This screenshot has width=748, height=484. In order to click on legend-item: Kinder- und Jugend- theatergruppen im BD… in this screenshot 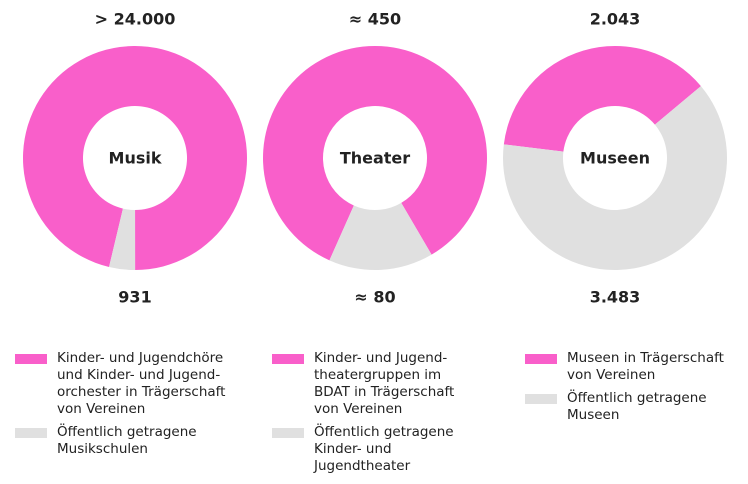, I will do `click(392, 384)`.